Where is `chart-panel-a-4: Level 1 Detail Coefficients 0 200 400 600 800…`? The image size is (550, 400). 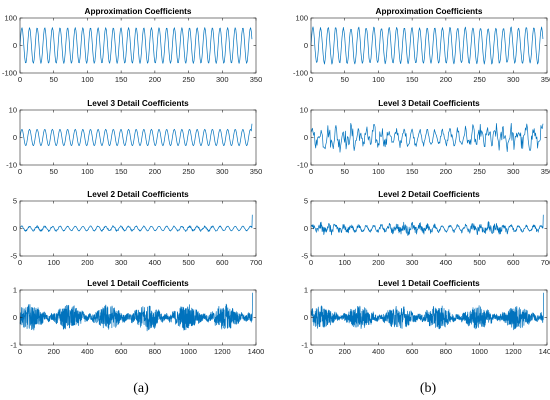
chart-panel-a-4: Level 1 Detail Coefficients 0 200 400 600 800… is located at coordinates (137, 317).